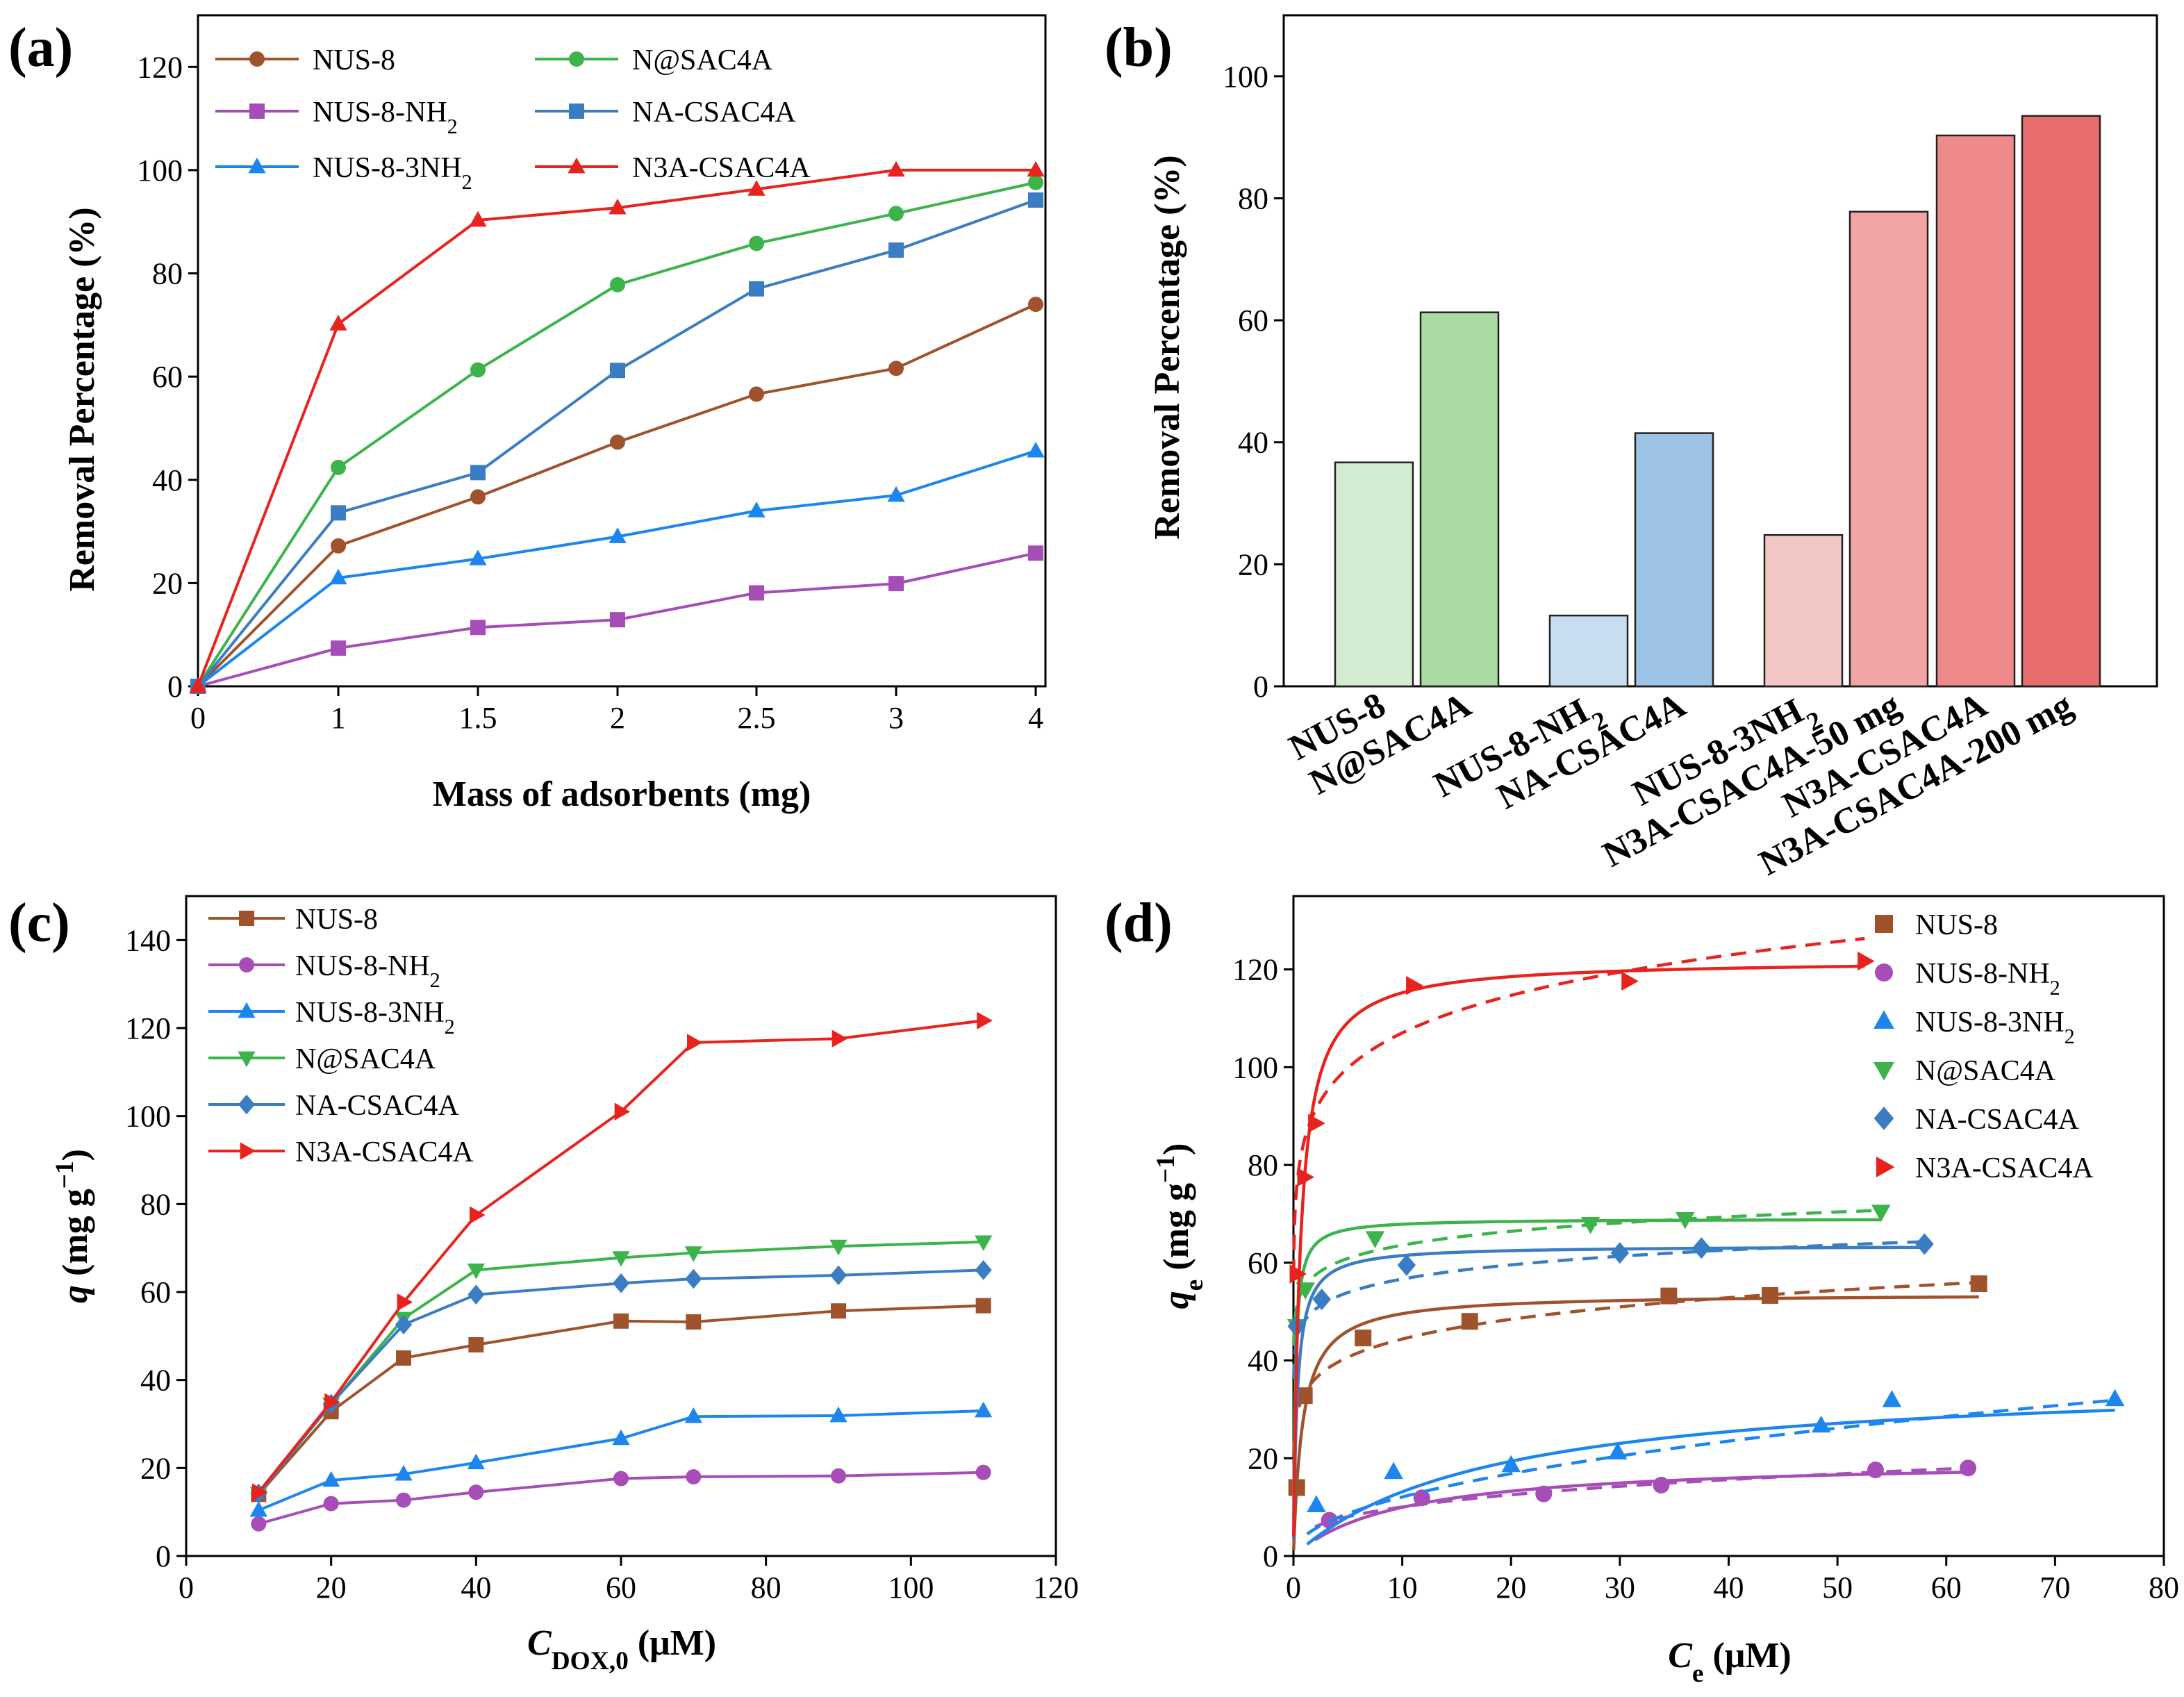  I want to click on x-tick-label: 1.5, so click(478, 718).